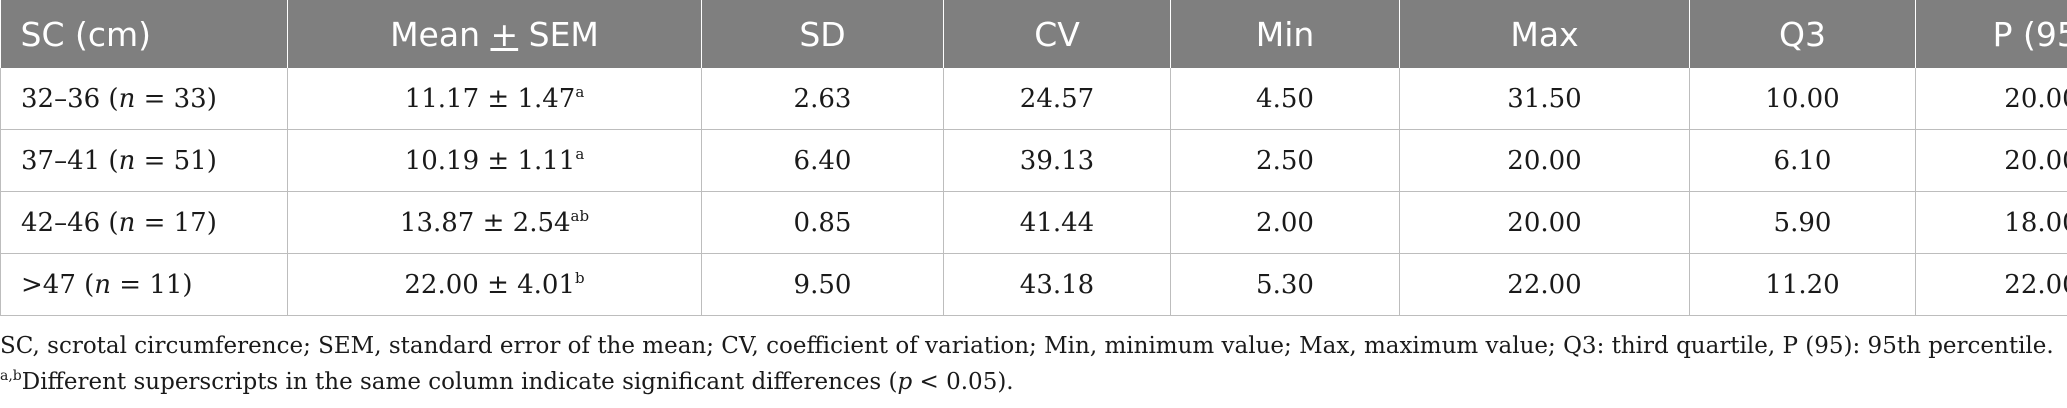 This screenshot has width=2067, height=408. Describe the element at coordinates (905, 382) in the screenshot. I see `footnote-sig-p: p` at that location.